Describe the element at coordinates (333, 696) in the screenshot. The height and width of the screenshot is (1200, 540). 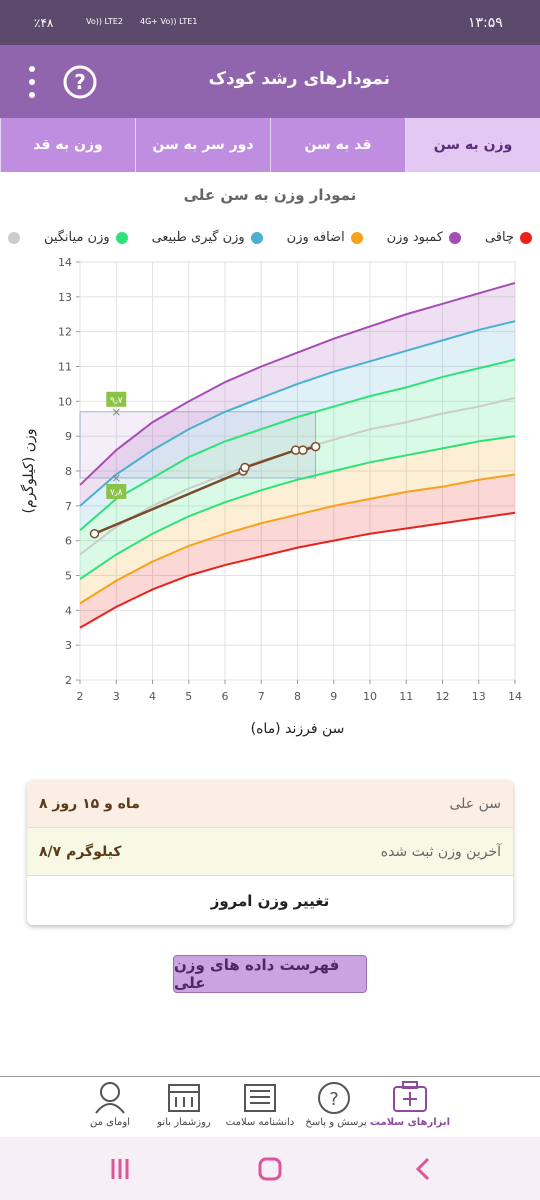
I see `x-tick-label: 9` at that location.